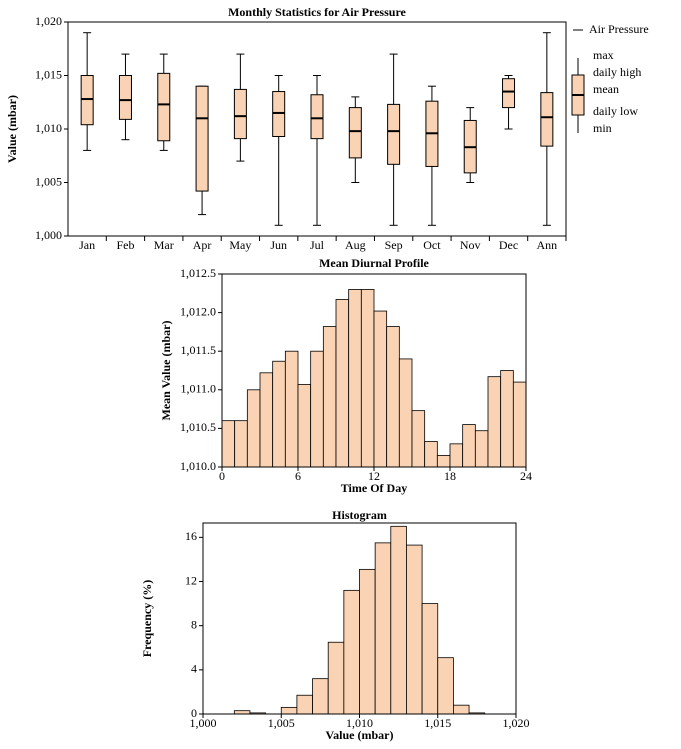 This screenshot has width=681, height=749. Describe the element at coordinates (198, 427) in the screenshot. I see `y-tick-label: 1,010.5` at that location.